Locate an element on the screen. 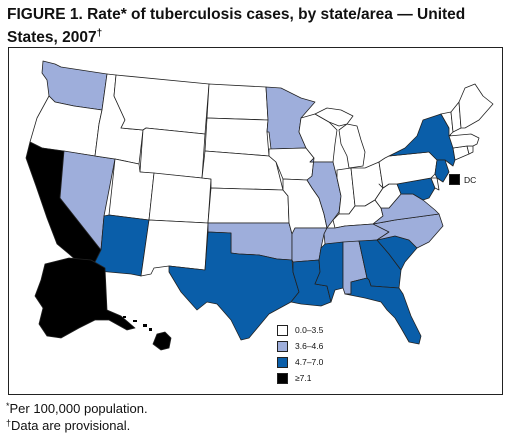 This screenshot has width=516, height=440. state-AK is located at coordinates (85, 298).